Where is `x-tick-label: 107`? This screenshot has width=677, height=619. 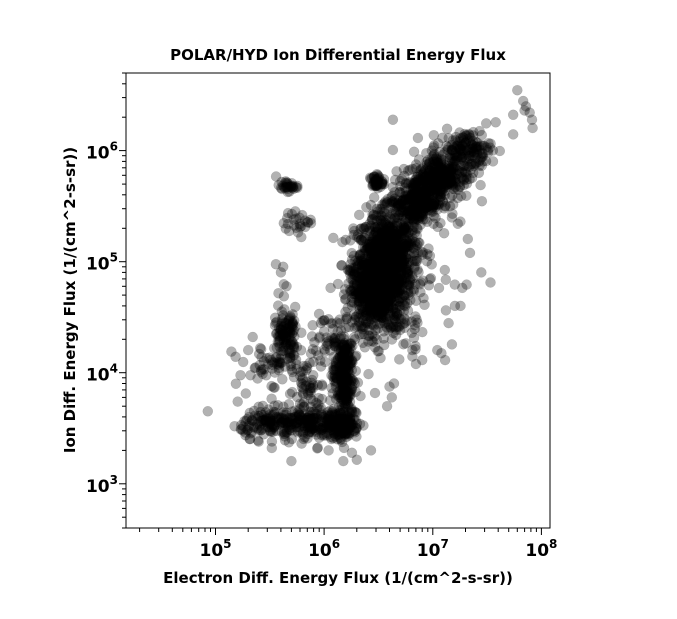
x-tick-label: 107 is located at coordinates (433, 549).